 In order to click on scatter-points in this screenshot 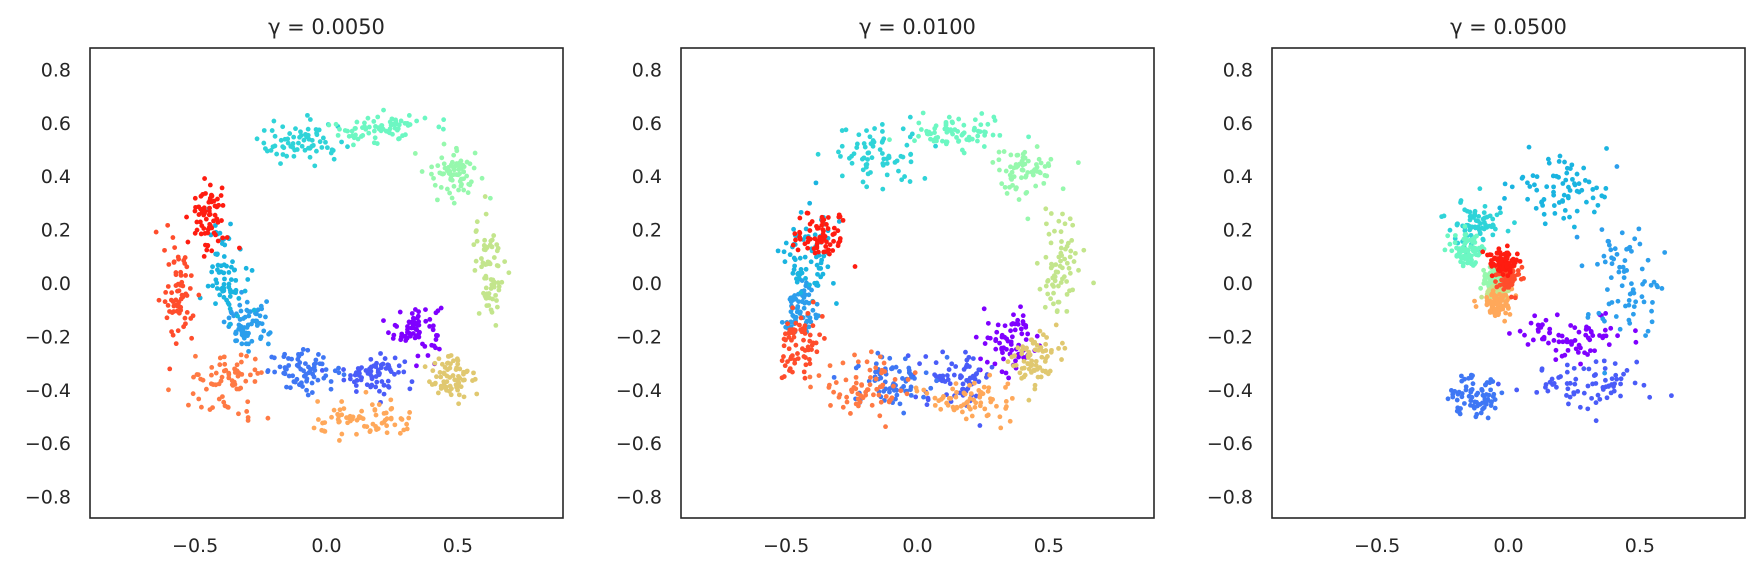, I will do `click(332, 275)`.